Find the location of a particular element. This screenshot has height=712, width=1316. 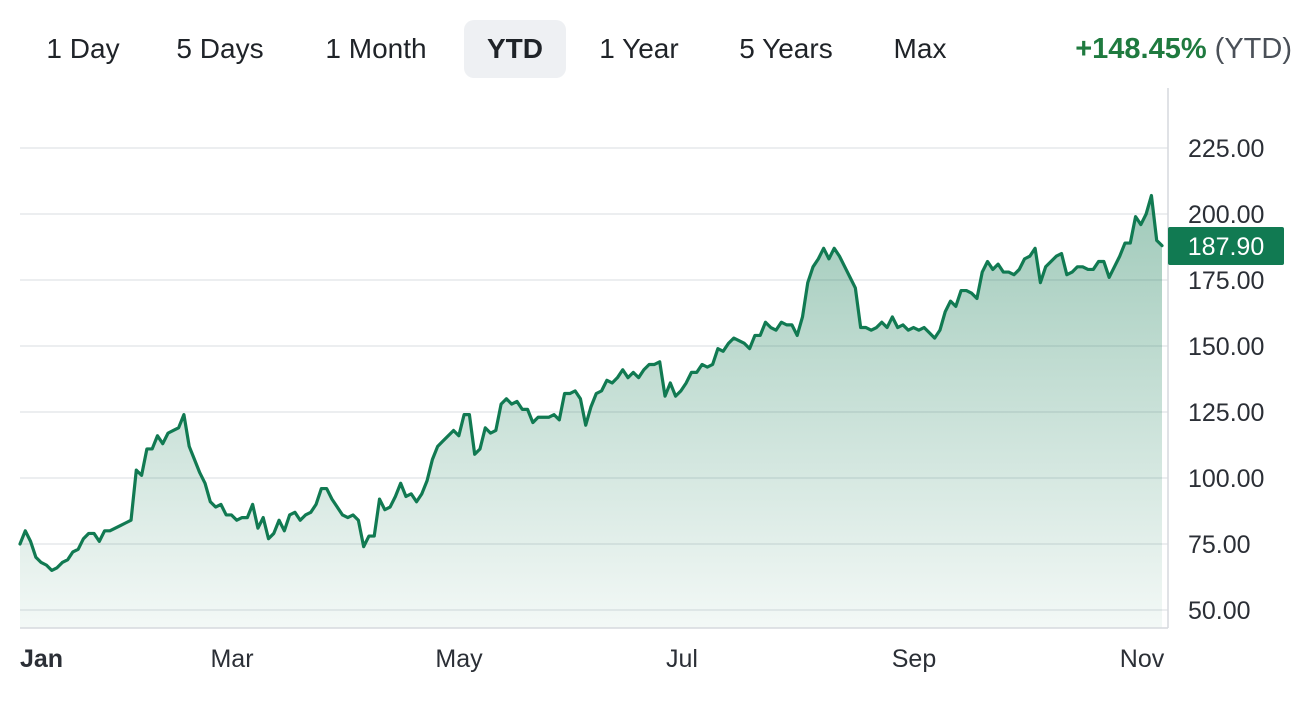

y-tick-label: 100.00 is located at coordinates (1226, 479).